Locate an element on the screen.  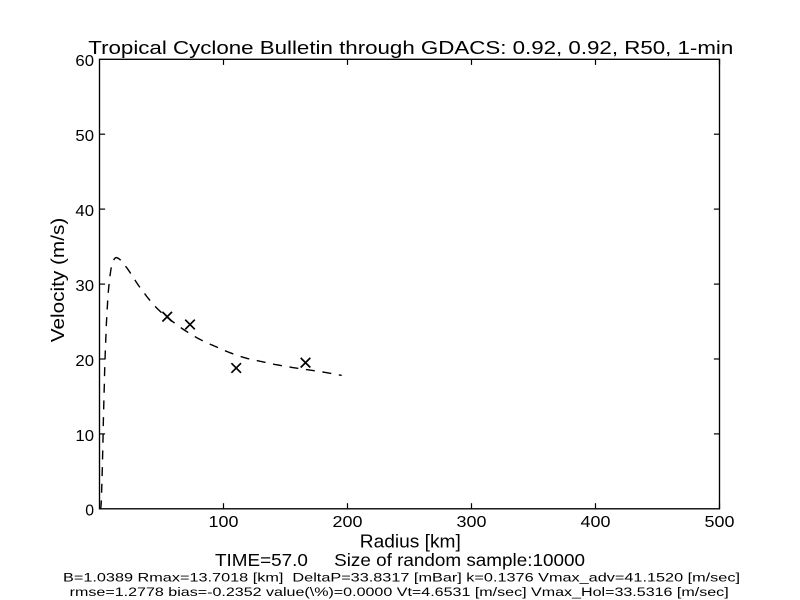
svg-text: 200 is located at coordinates (348, 522).